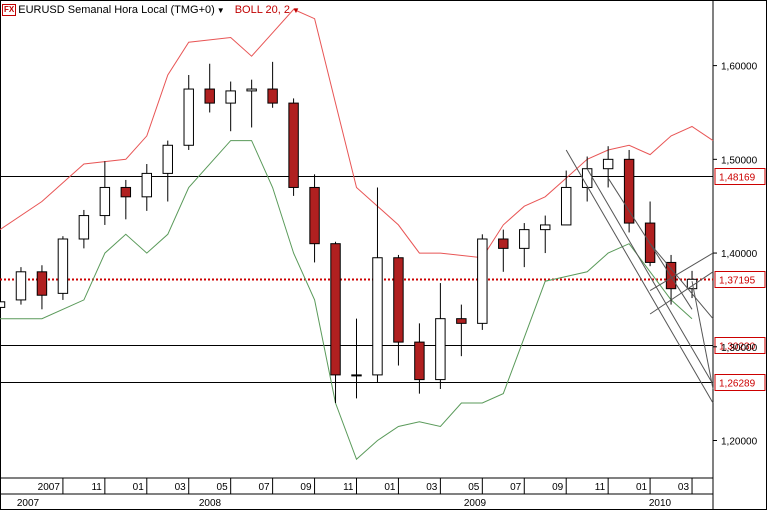  I want to click on trend-lines, so click(639, 276).